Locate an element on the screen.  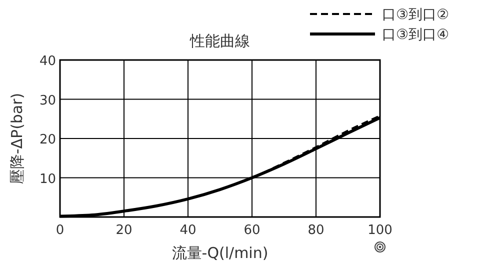
y-tick-label: 20 is located at coordinates (47, 140).